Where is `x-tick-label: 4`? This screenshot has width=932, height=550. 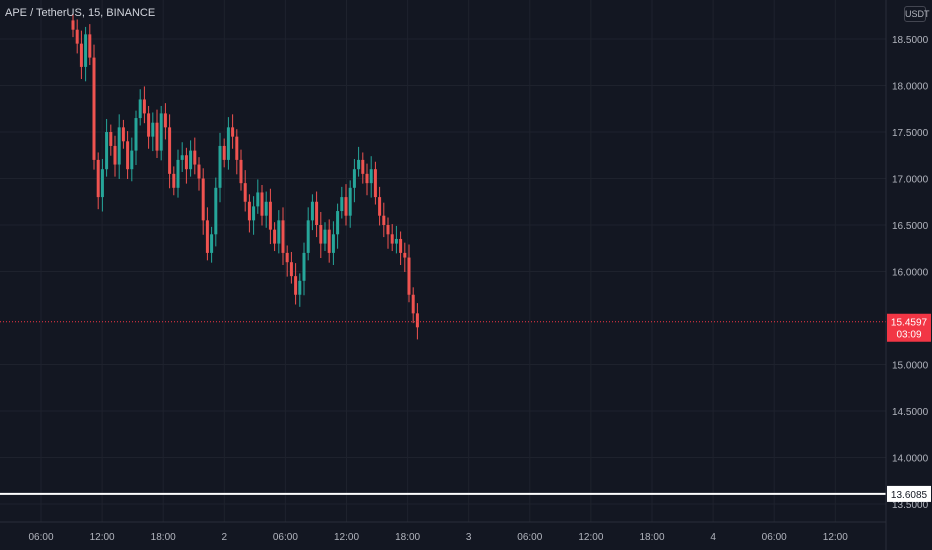 x-tick-label: 4 is located at coordinates (713, 537).